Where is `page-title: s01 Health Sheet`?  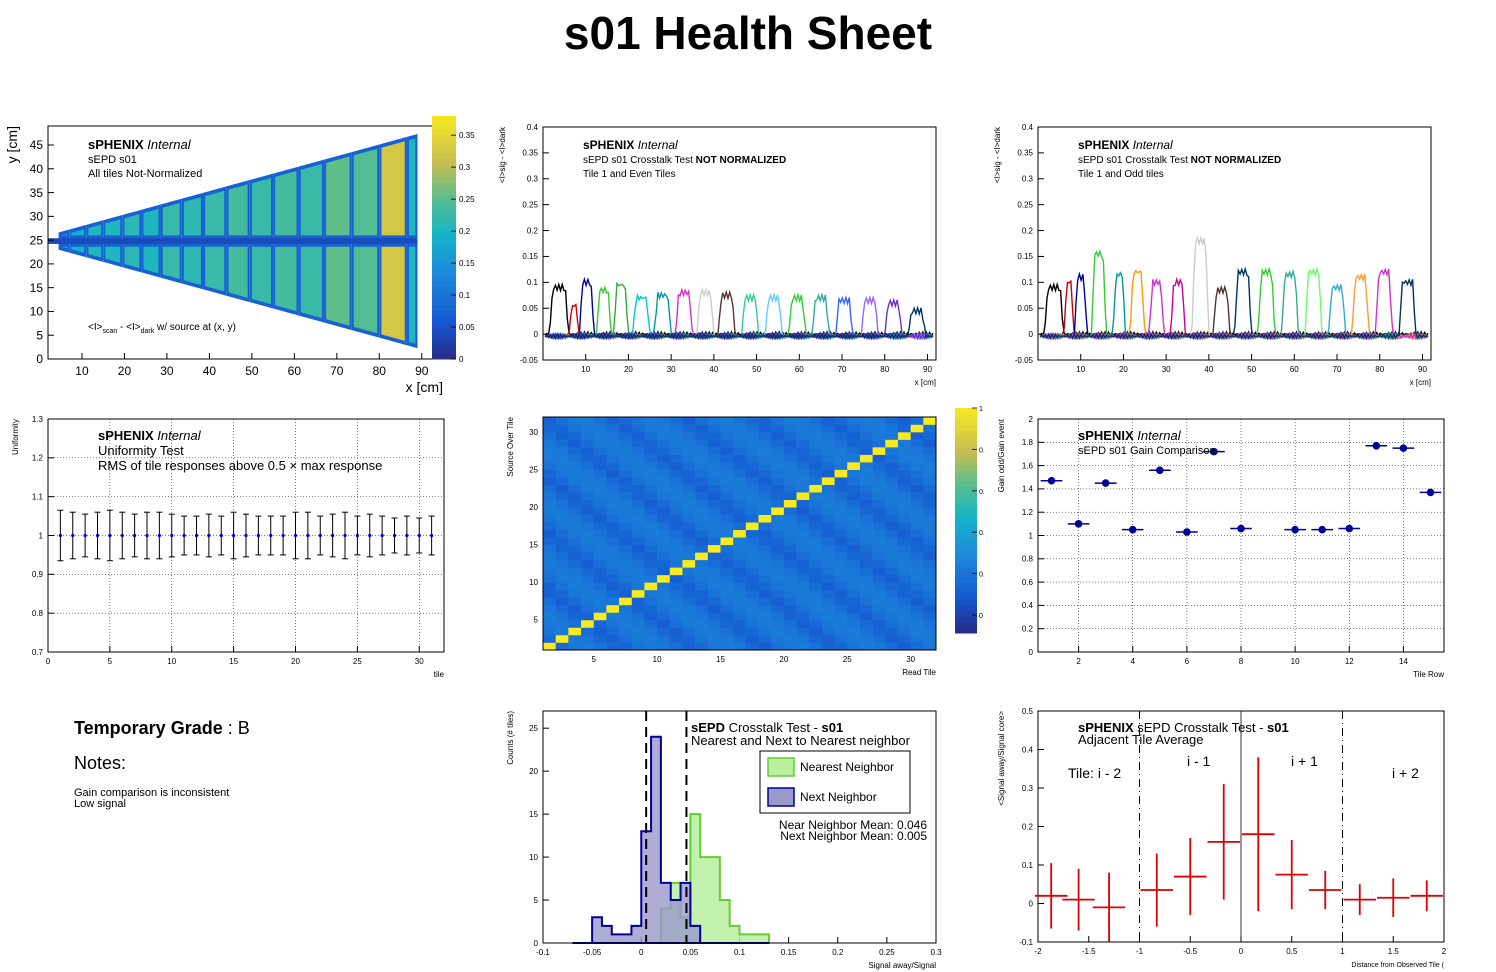
page-title: s01 Health Sheet is located at coordinates (748, 33).